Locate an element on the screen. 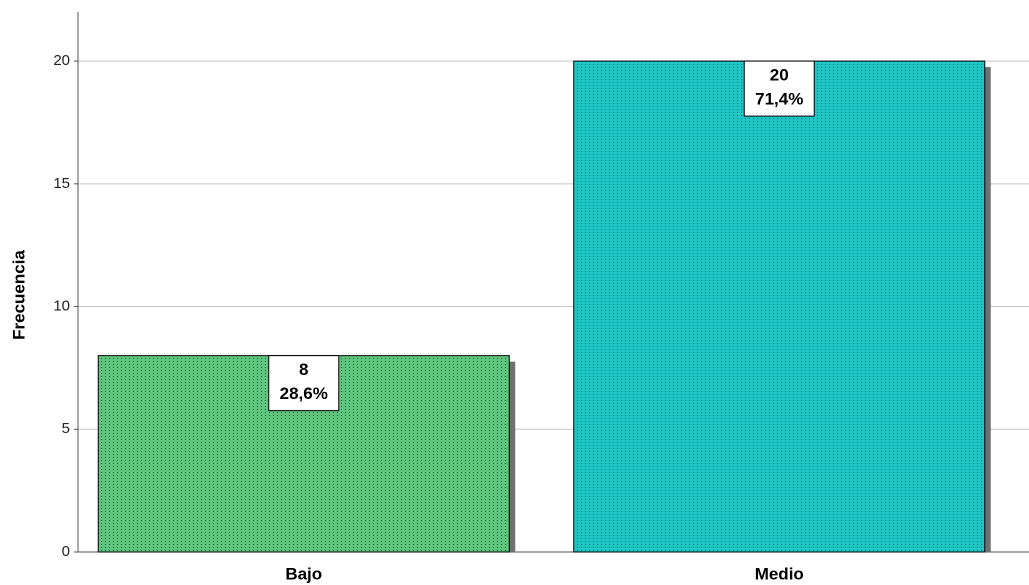  y-tick-label: 10 is located at coordinates (61, 306).